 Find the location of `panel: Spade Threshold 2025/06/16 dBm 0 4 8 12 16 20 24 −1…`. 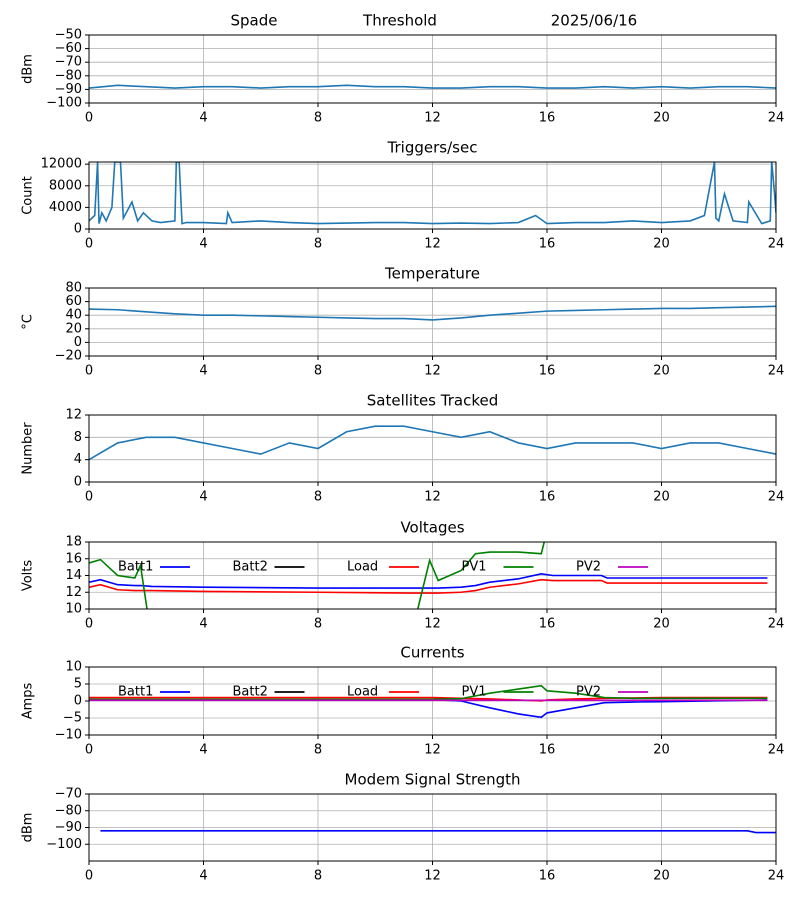

panel: Spade Threshold 2025/06/16 dBm 0 4 8 12 16 20 24 −1… is located at coordinates (403, 69).